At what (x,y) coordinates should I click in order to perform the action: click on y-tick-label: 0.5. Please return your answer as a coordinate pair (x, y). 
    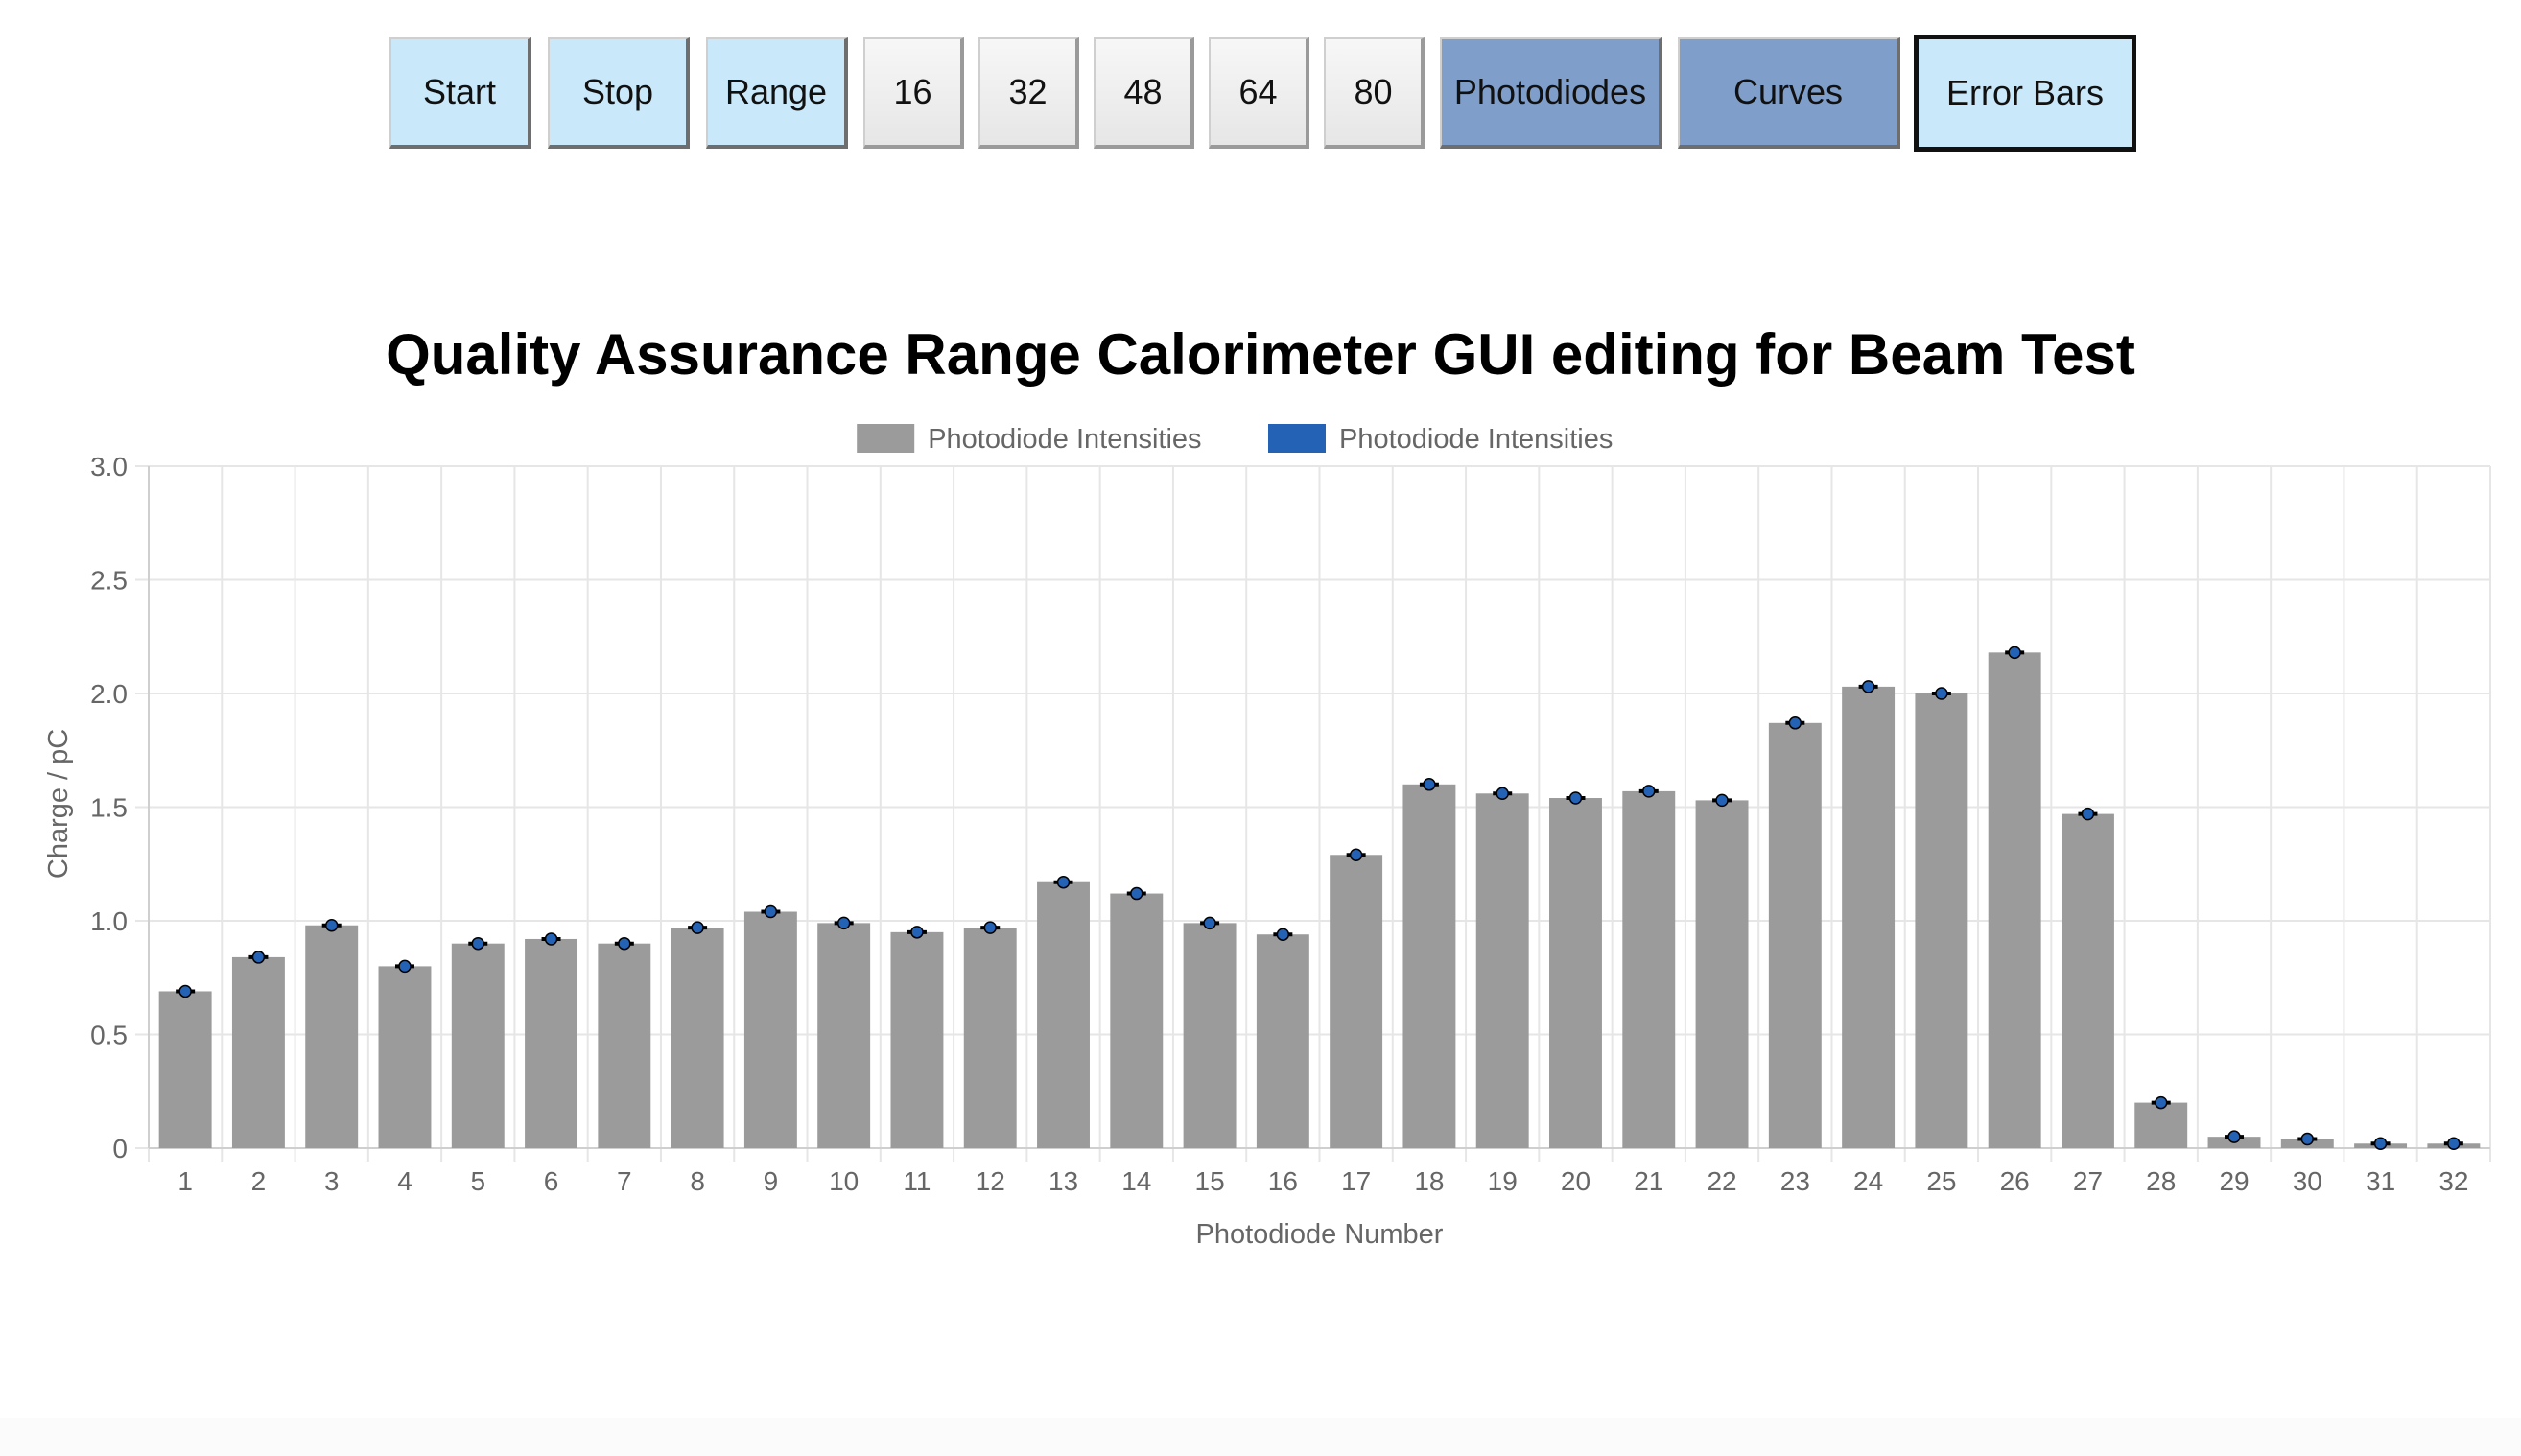
    Looking at the image, I should click on (109, 1035).